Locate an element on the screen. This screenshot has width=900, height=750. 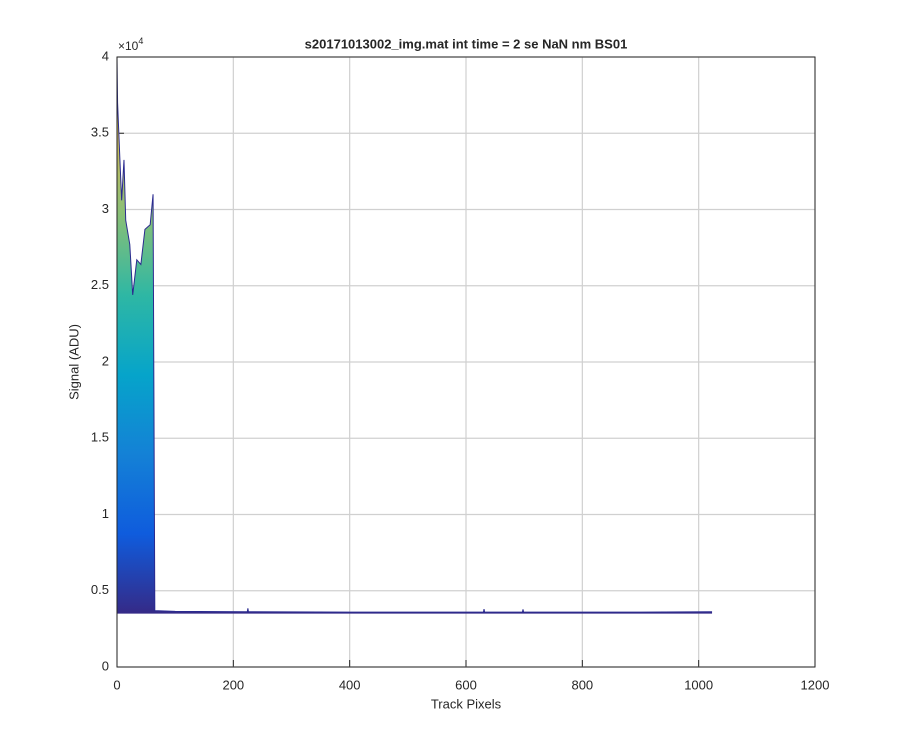
x-tick-label: 0 is located at coordinates (116, 684).